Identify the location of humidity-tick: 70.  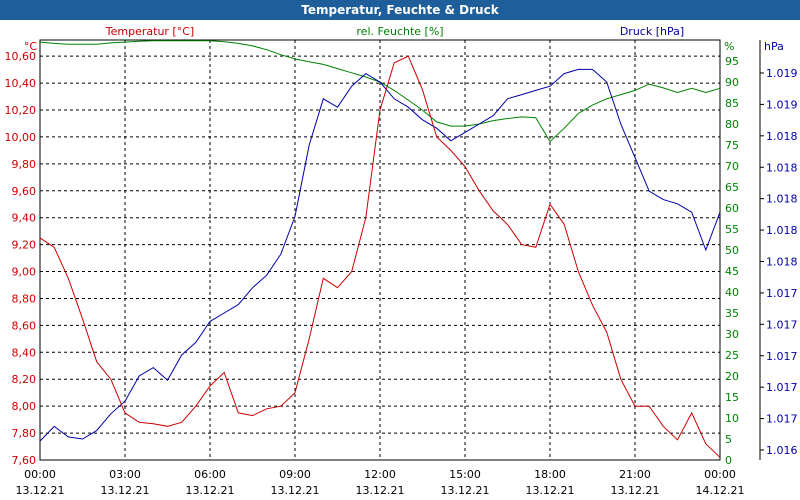
(732, 166).